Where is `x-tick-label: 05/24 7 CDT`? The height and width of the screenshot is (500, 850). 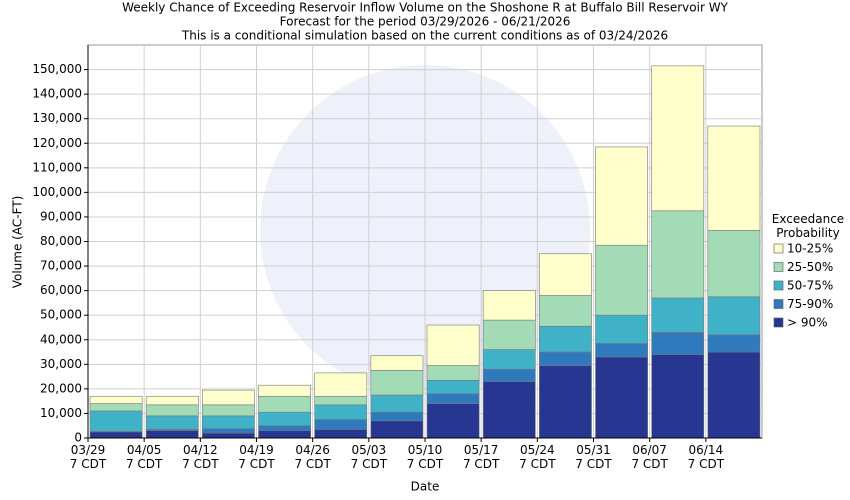
x-tick-label: 05/24 7 CDT is located at coordinates (537, 457).